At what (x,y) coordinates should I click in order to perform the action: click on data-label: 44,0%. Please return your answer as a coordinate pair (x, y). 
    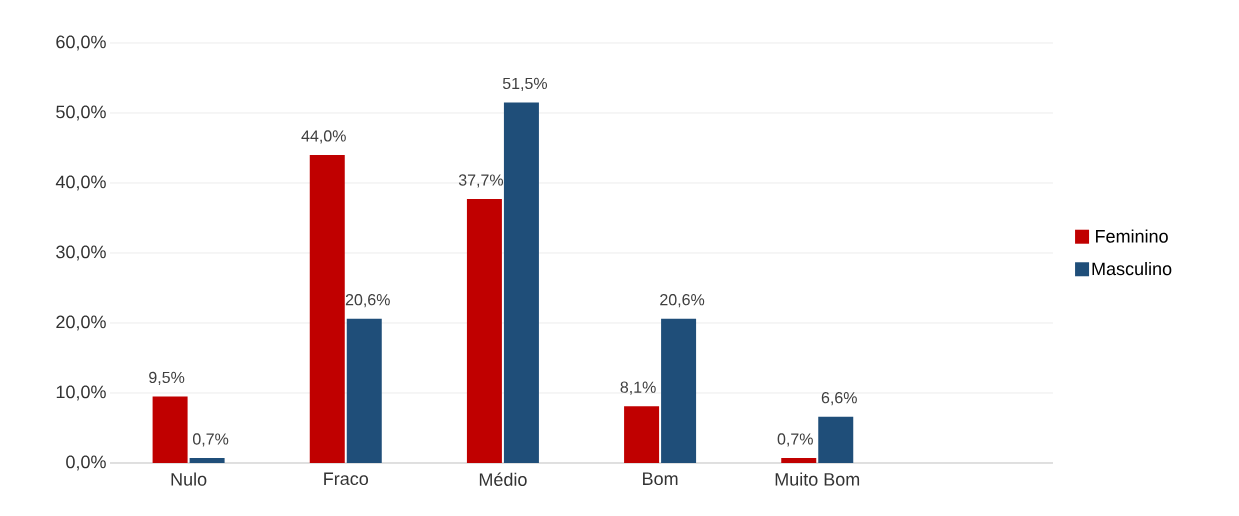
    Looking at the image, I should click on (323, 137).